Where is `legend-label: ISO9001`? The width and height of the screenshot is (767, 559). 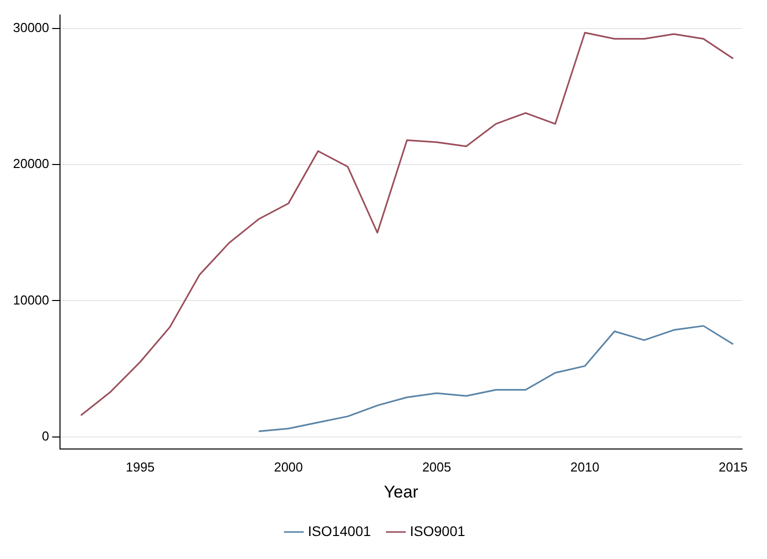
legend-label: ISO9001 is located at coordinates (438, 530).